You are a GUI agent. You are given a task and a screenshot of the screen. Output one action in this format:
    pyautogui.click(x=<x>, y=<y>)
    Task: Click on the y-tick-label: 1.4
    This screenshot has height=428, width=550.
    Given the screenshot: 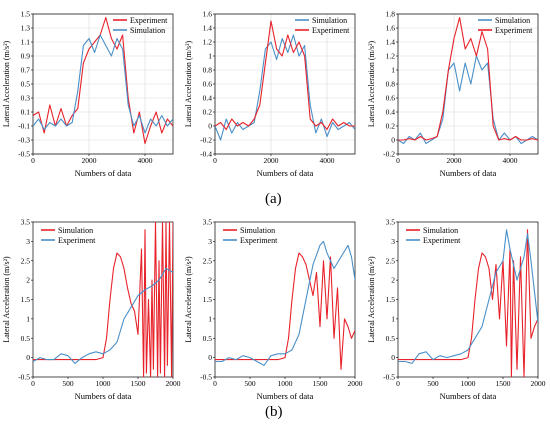 What is the action you would take?
    pyautogui.click(x=391, y=42)
    